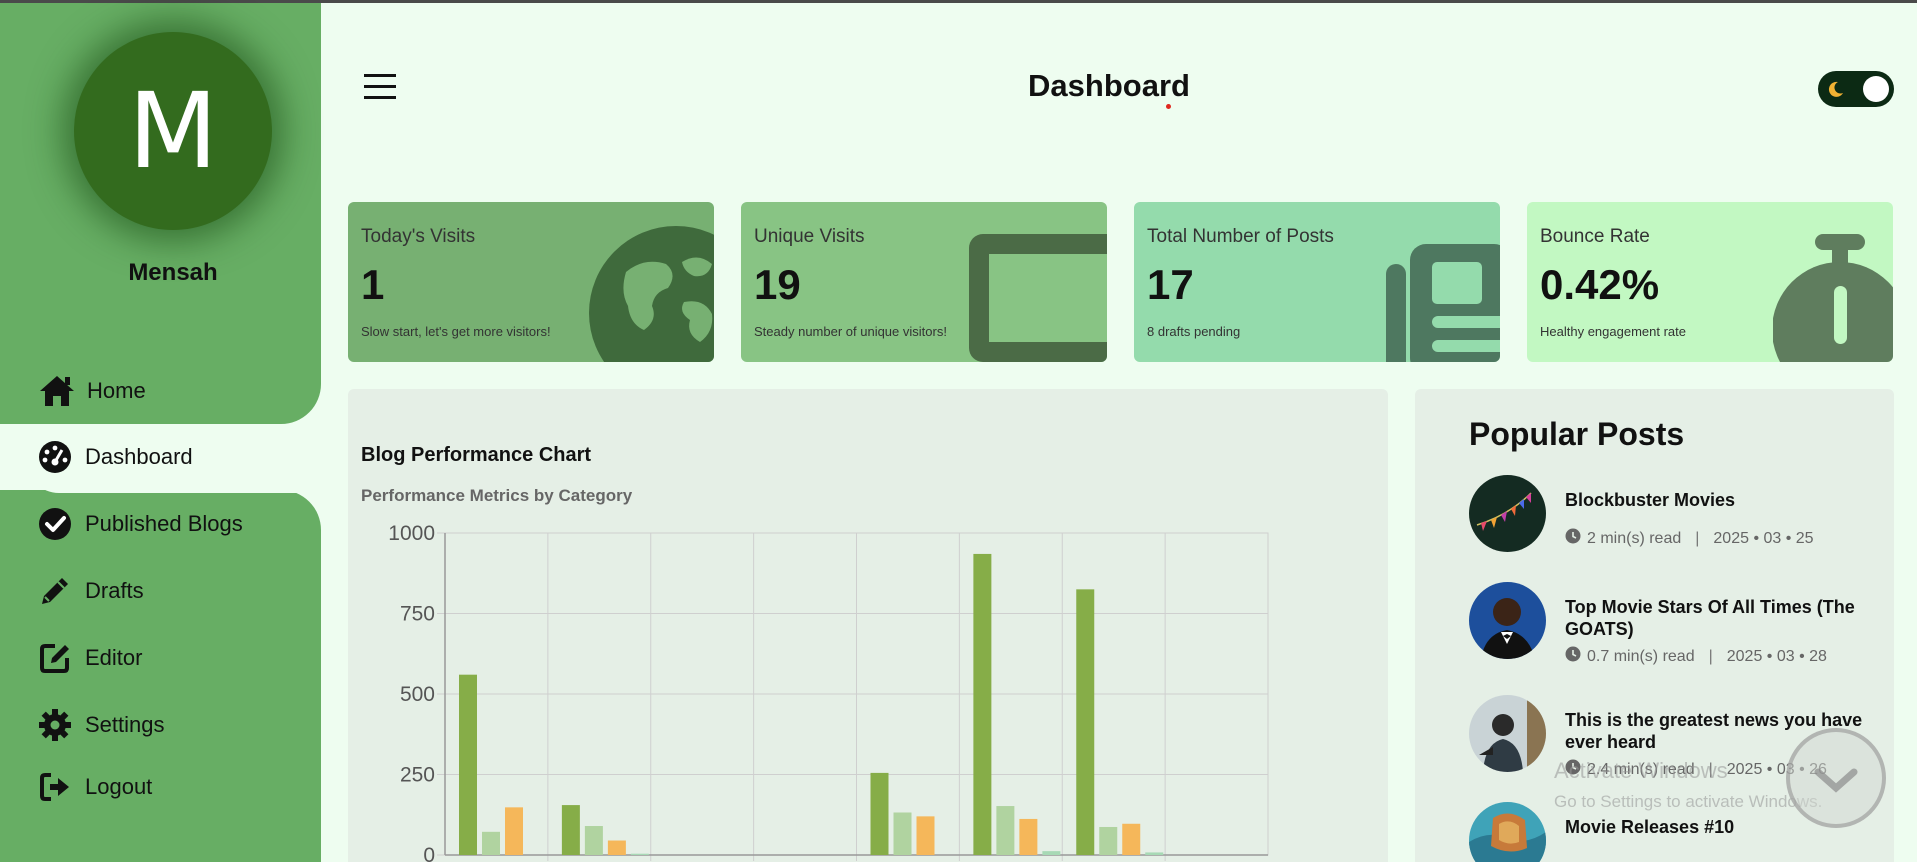 This screenshot has width=1917, height=862. What do you see at coordinates (380, 86) in the screenshot?
I see `menu-toggle-button` at bounding box center [380, 86].